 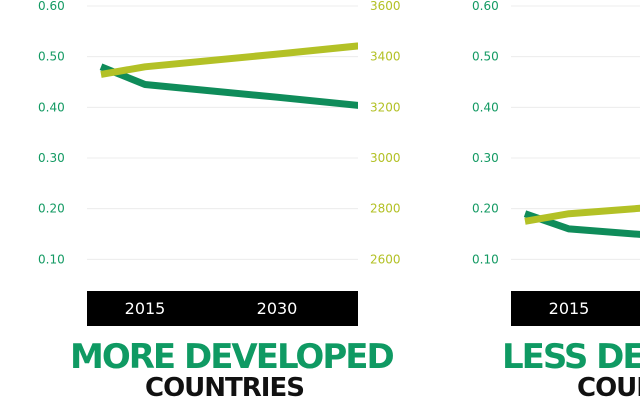 I want to click on panel-title: MORE DEVELOPED, so click(x=231, y=357).